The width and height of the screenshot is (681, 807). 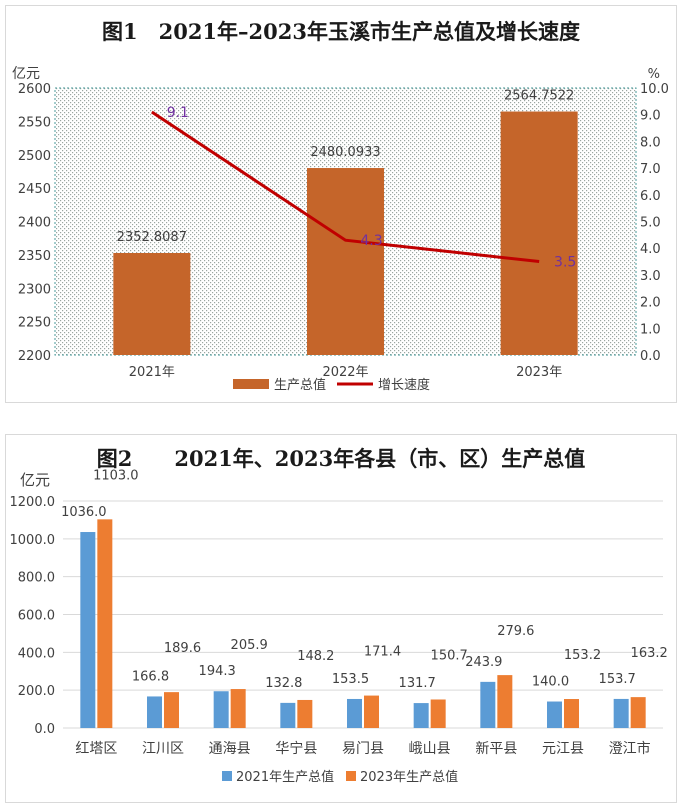 I want to click on chart1-y-right-tick: 4.0, so click(x=650, y=249).